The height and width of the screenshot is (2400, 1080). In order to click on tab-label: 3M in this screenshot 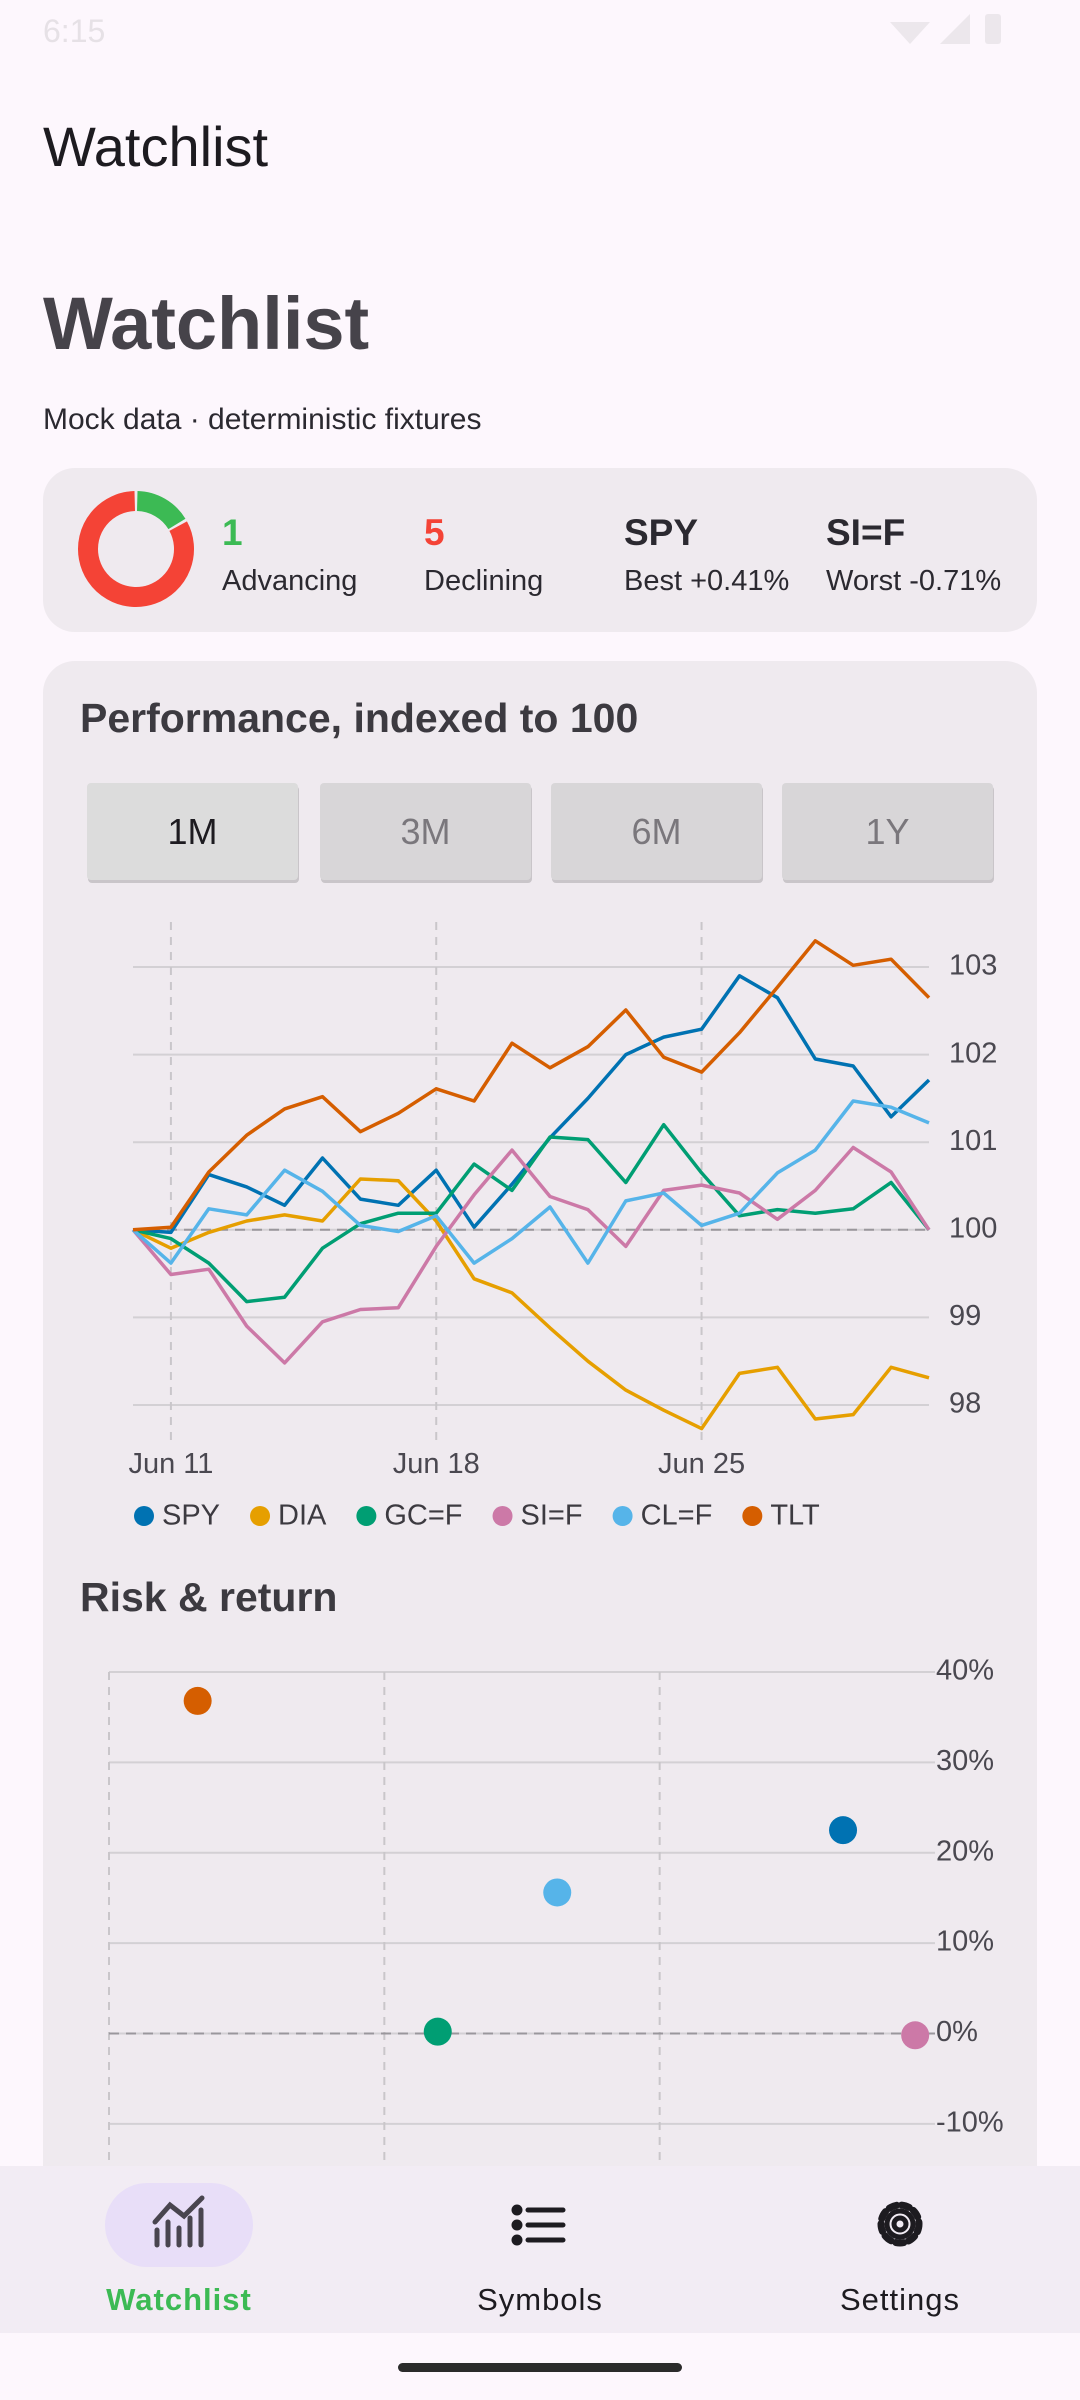, I will do `click(425, 831)`.